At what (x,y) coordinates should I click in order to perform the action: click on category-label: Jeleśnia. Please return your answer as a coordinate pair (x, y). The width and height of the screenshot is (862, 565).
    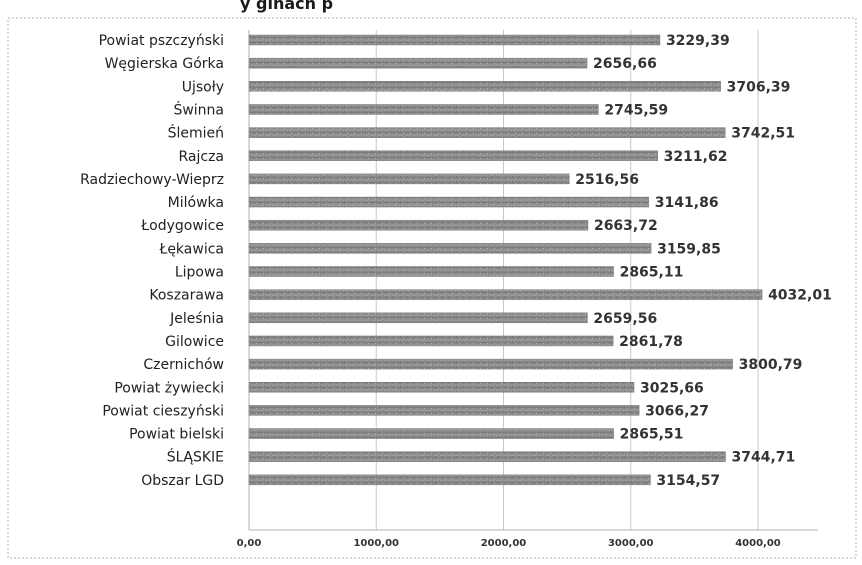
    Looking at the image, I should click on (196, 319).